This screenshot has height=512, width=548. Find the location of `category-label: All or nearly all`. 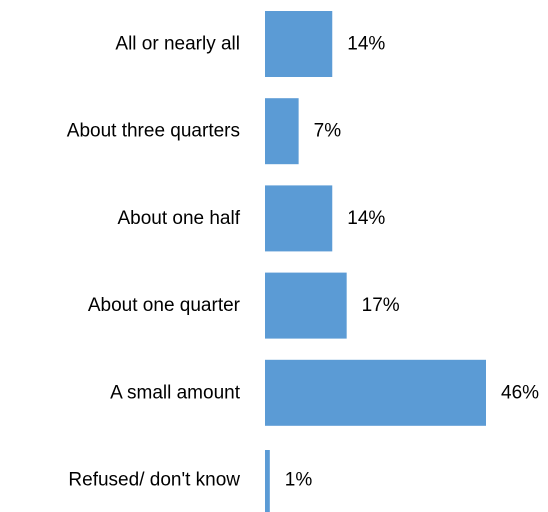

category-label: All or nearly all is located at coordinates (177, 44).